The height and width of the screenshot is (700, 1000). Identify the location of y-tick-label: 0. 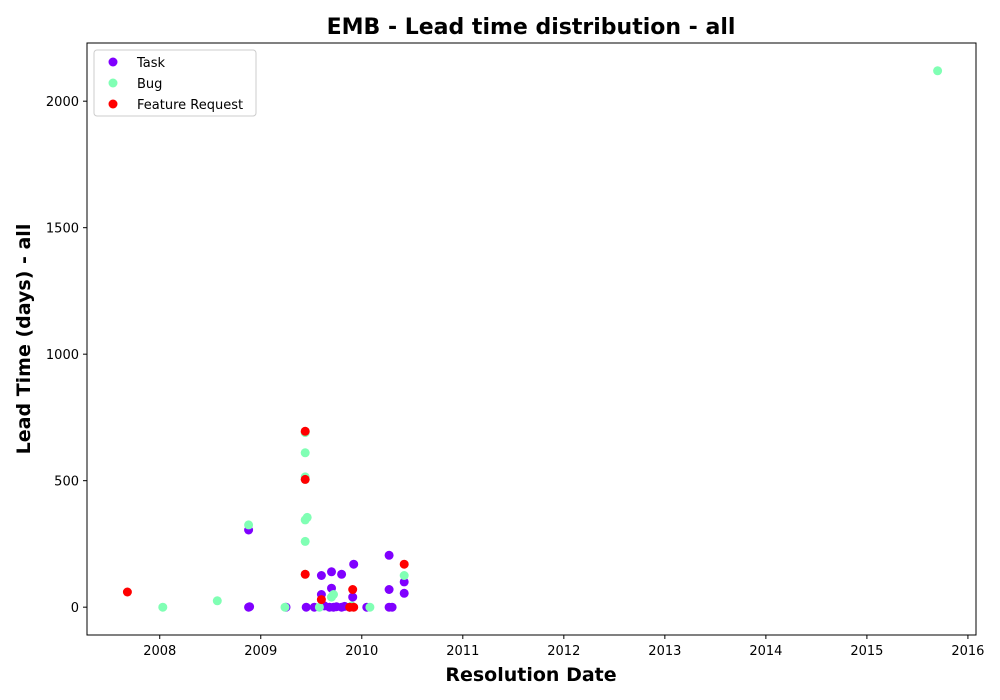
(75, 608).